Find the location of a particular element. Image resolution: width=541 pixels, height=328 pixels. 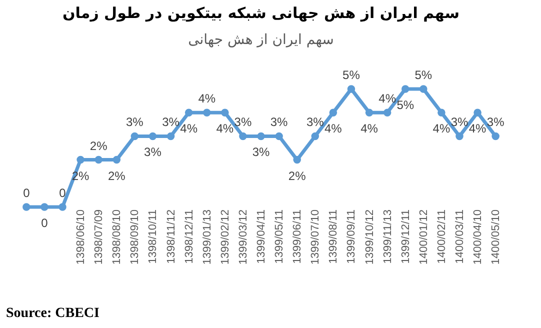

x-tick-label: 1398/08/10 is located at coordinates (117, 237).